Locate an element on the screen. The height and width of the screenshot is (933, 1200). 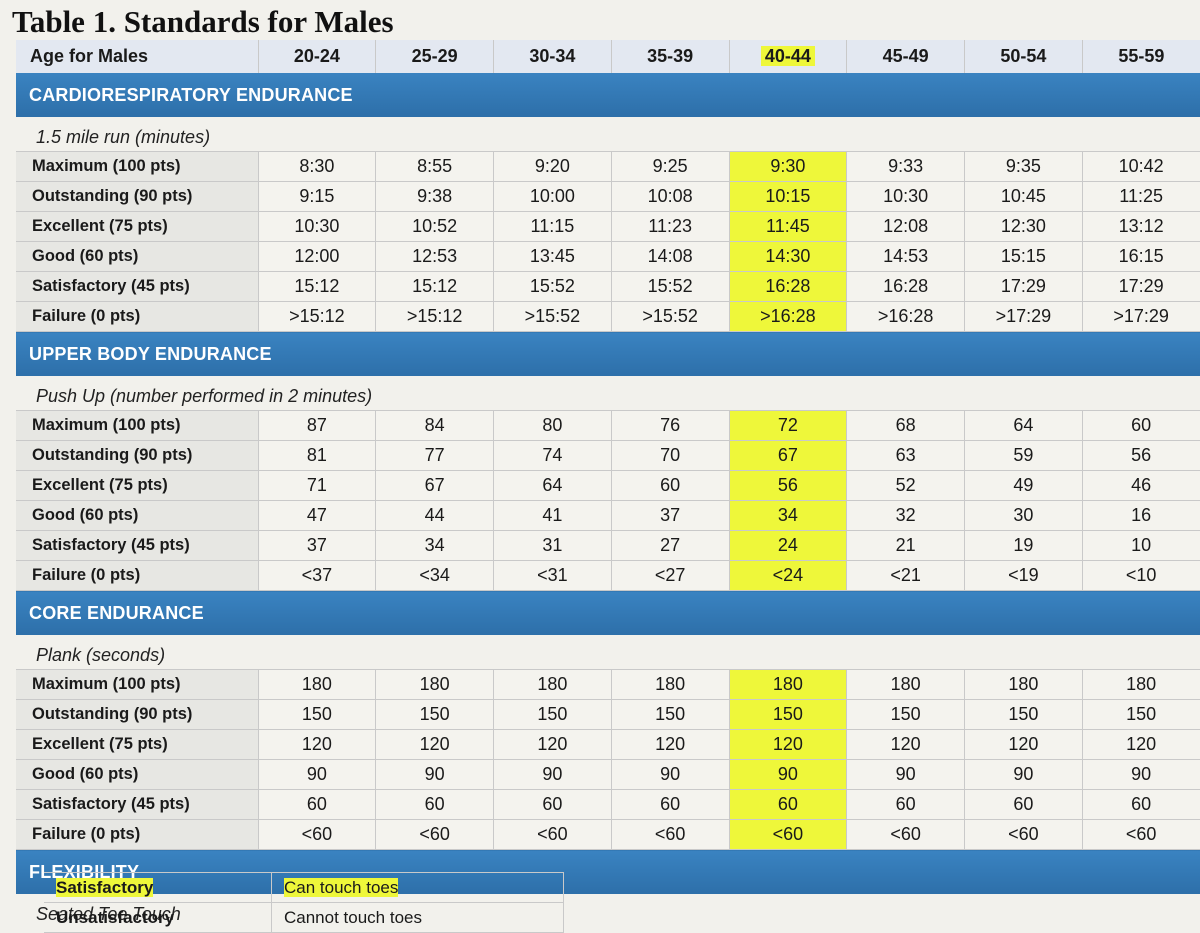
score-cell: <27 is located at coordinates (670, 575).